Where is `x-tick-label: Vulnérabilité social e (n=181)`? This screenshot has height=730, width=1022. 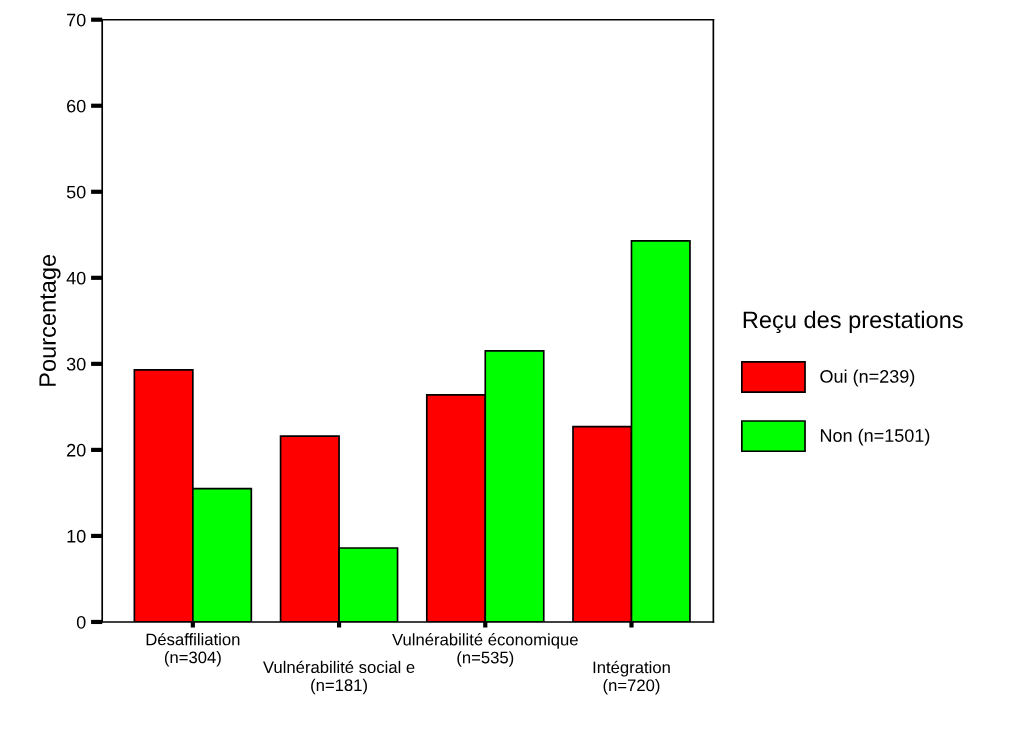
x-tick-label: Vulnérabilité social e (n=181) is located at coordinates (339, 677).